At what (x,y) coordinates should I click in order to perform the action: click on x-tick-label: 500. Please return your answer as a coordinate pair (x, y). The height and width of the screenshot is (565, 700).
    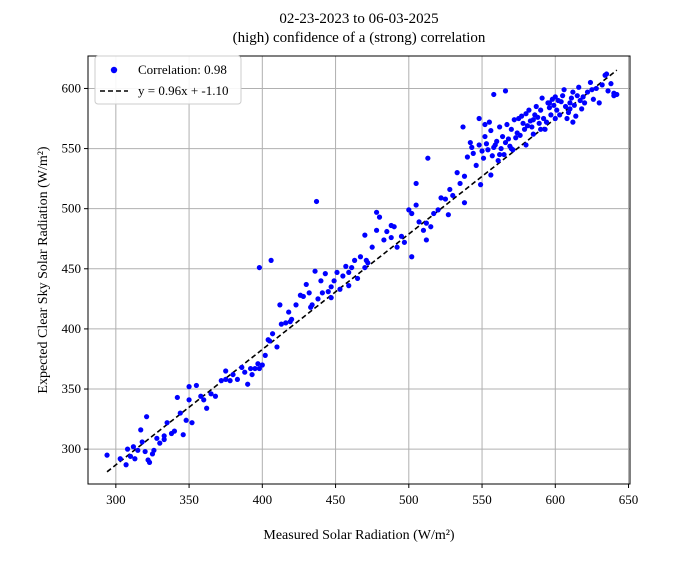
    Looking at the image, I should click on (409, 499).